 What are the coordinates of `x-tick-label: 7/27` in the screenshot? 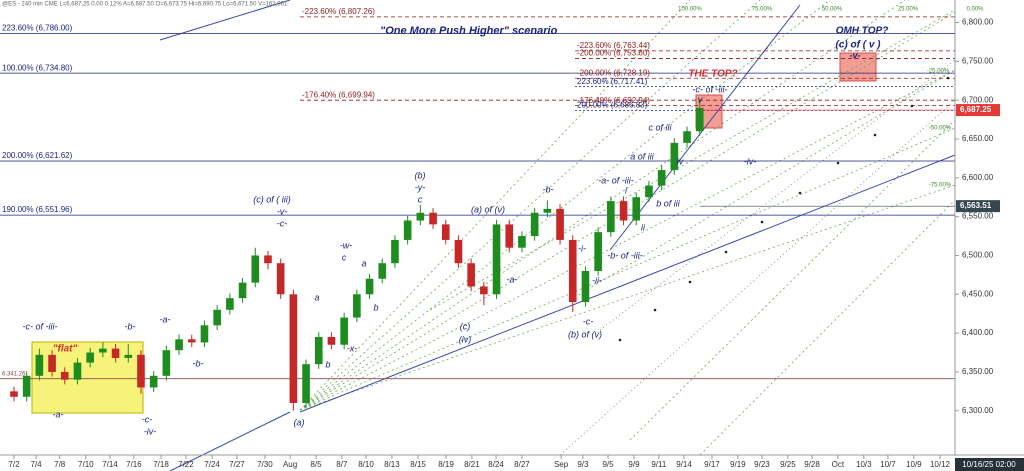 It's located at (237, 464).